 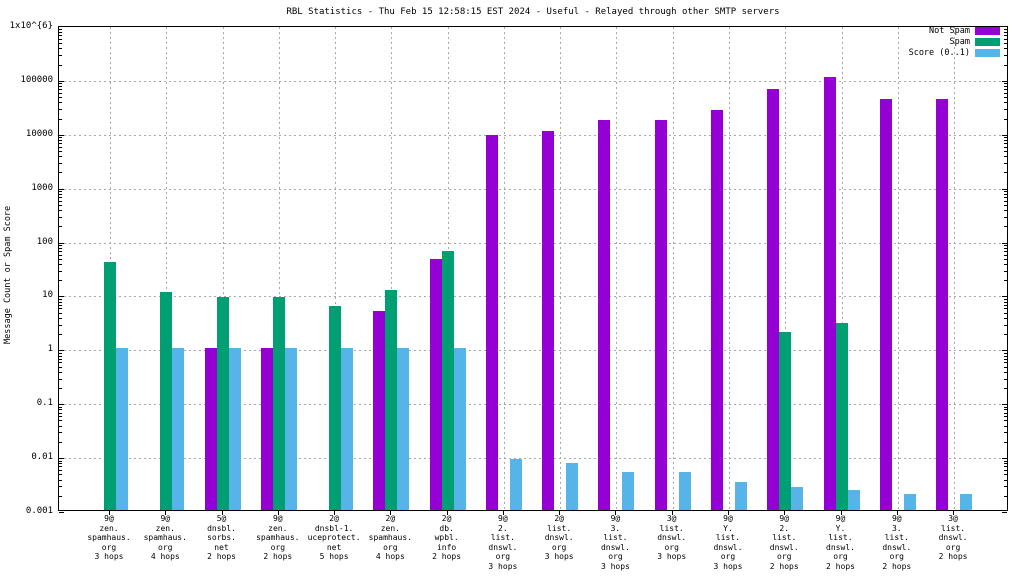 What do you see at coordinates (853, 499) in the screenshot?
I see `bar-score-0-1--13` at bounding box center [853, 499].